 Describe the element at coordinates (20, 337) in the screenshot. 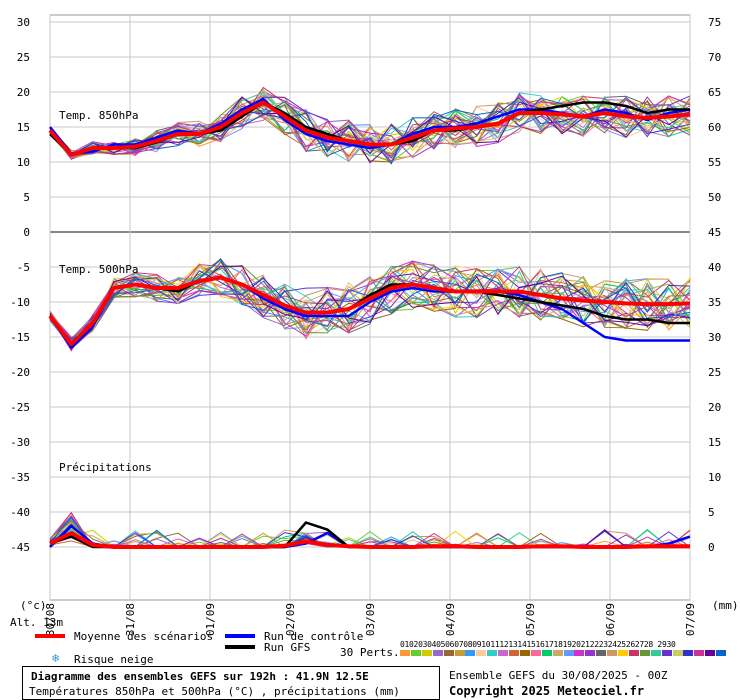

I see `left-tick-label: -15` at that location.